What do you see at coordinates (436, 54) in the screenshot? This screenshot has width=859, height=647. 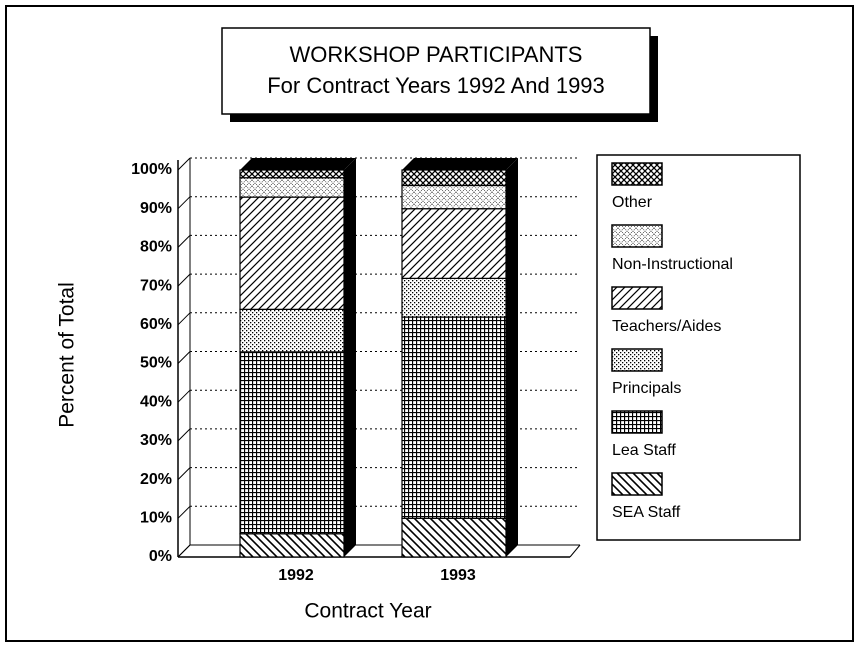 I see `chart-title: WORKSHOP PARTICIPANTS` at bounding box center [436, 54].